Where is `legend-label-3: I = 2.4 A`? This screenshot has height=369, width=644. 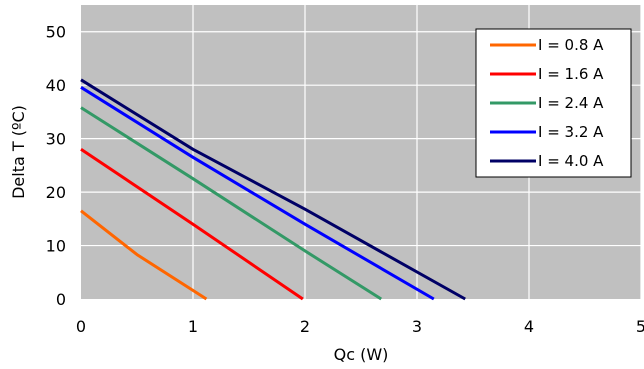 legend-label-3: I = 2.4 A is located at coordinates (571, 103).